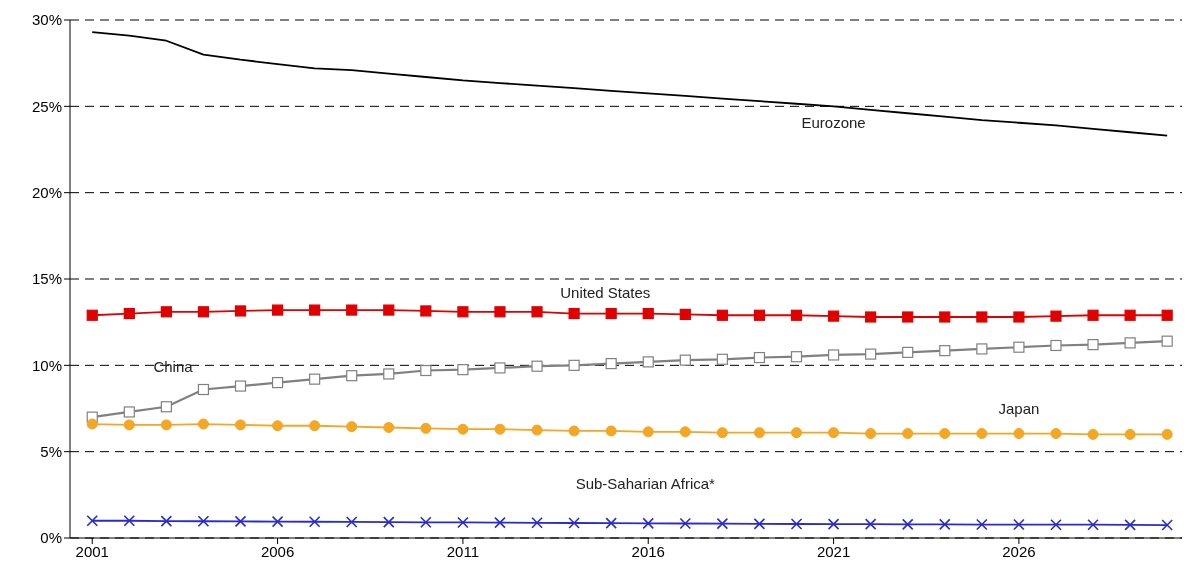 The height and width of the screenshot is (580, 1204). I want to click on x-tick-label: 2016, so click(648, 551).